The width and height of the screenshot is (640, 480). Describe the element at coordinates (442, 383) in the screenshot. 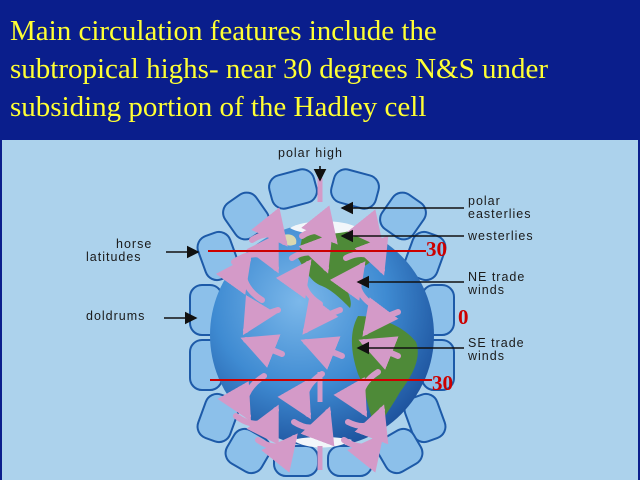

I see `latitude-label-30-south: 30` at that location.